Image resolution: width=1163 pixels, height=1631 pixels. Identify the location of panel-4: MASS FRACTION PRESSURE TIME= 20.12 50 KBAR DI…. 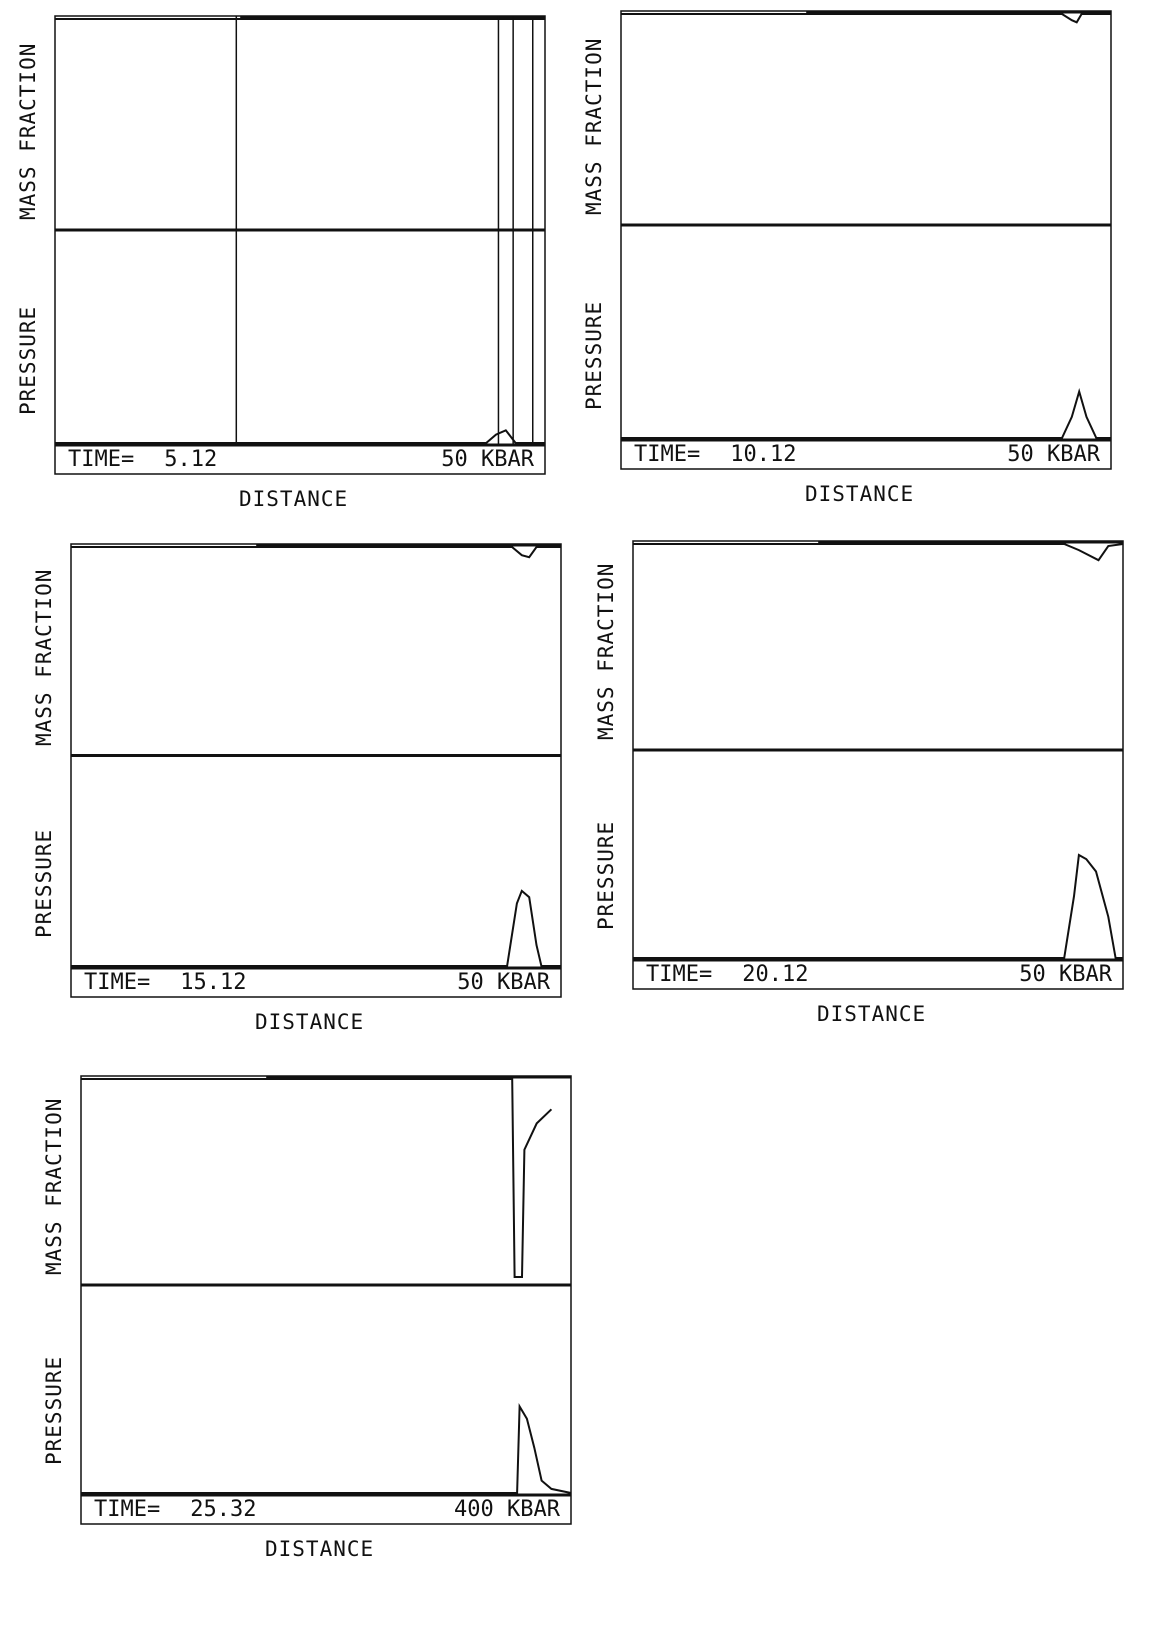
(859, 785).